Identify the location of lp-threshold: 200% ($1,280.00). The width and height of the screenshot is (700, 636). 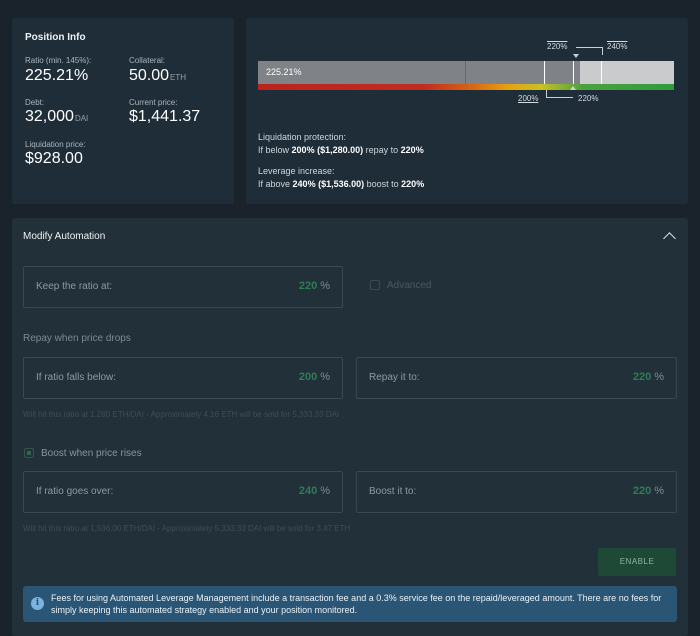
(327, 150).